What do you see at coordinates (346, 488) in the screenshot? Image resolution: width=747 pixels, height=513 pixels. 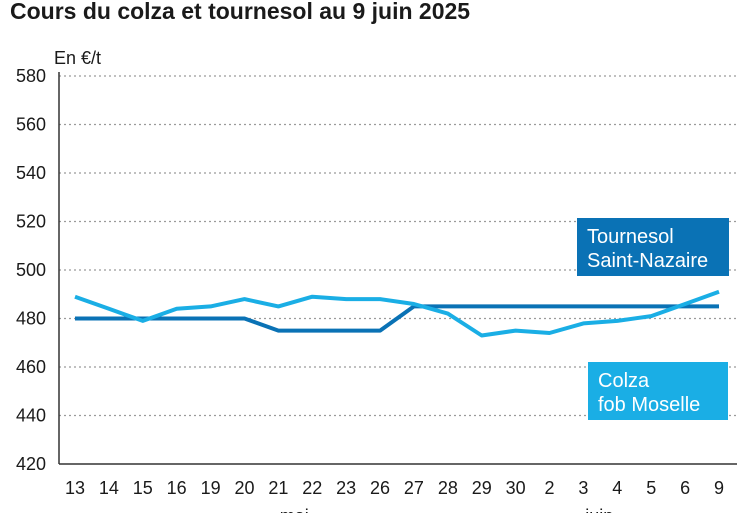 I see `x-tick-label: 23` at bounding box center [346, 488].